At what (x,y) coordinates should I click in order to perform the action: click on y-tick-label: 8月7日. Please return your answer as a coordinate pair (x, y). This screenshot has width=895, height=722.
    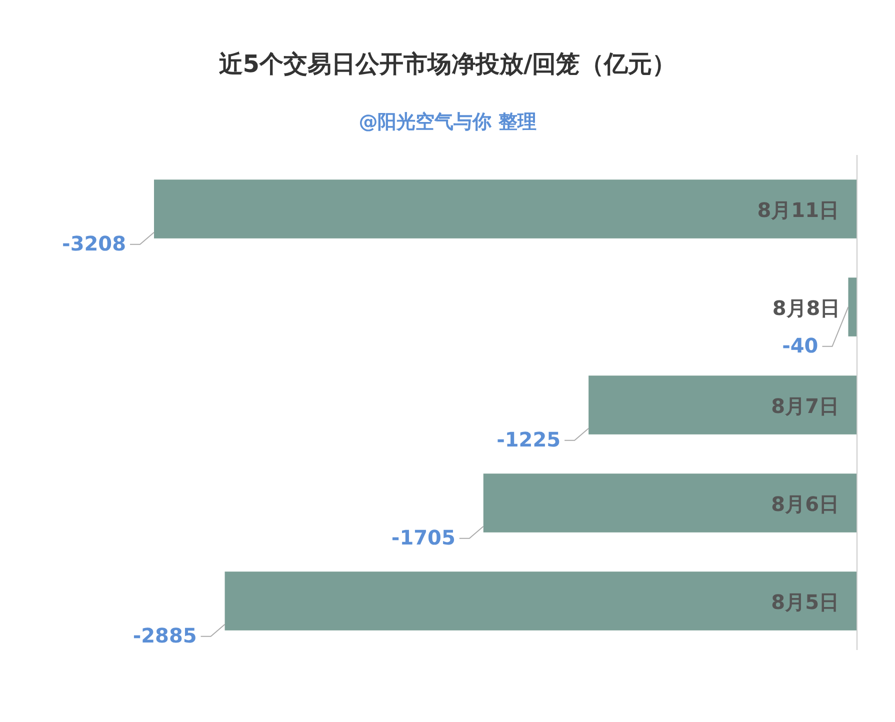
    Looking at the image, I should click on (805, 406).